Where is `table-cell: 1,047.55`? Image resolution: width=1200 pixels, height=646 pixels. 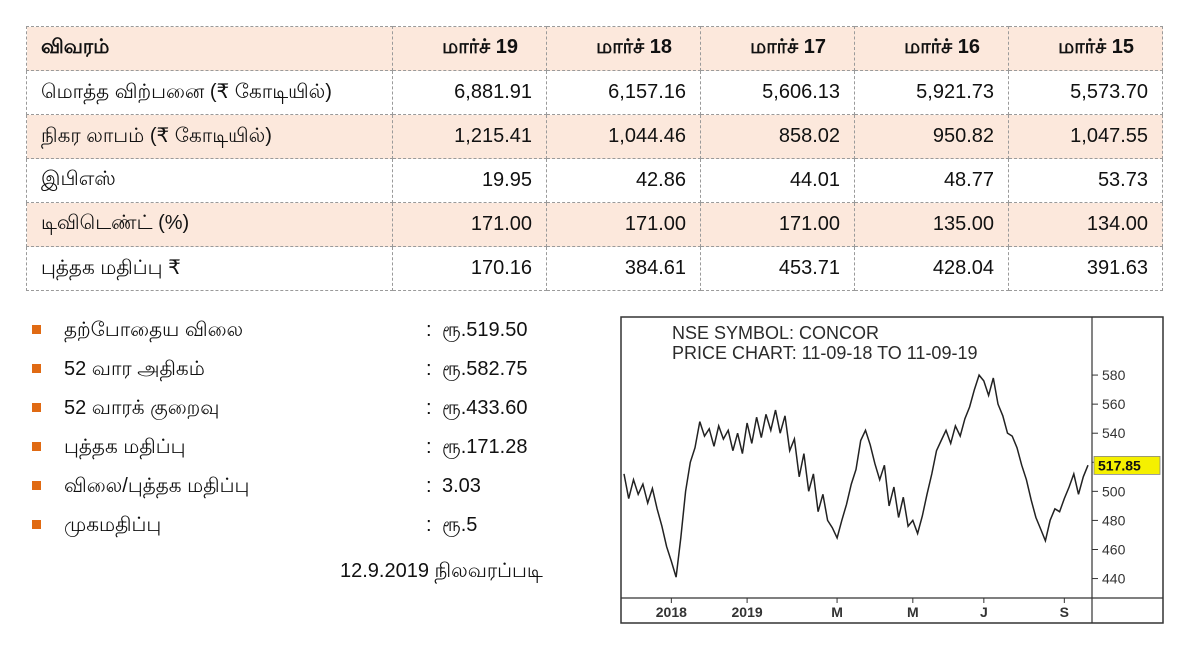 table-cell: 1,047.55 is located at coordinates (1085, 136).